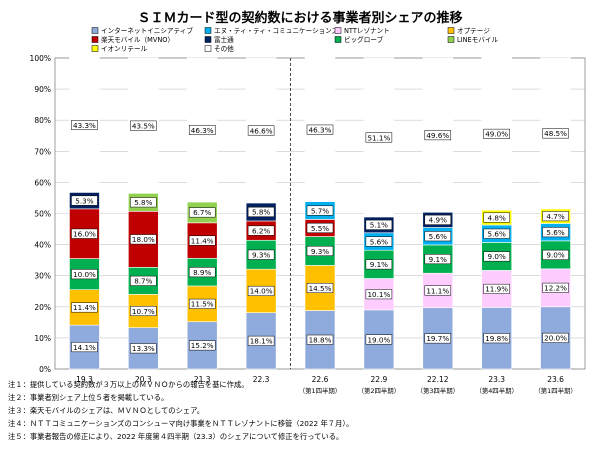  I want to click on data-label: 11.4%, so click(84, 307).